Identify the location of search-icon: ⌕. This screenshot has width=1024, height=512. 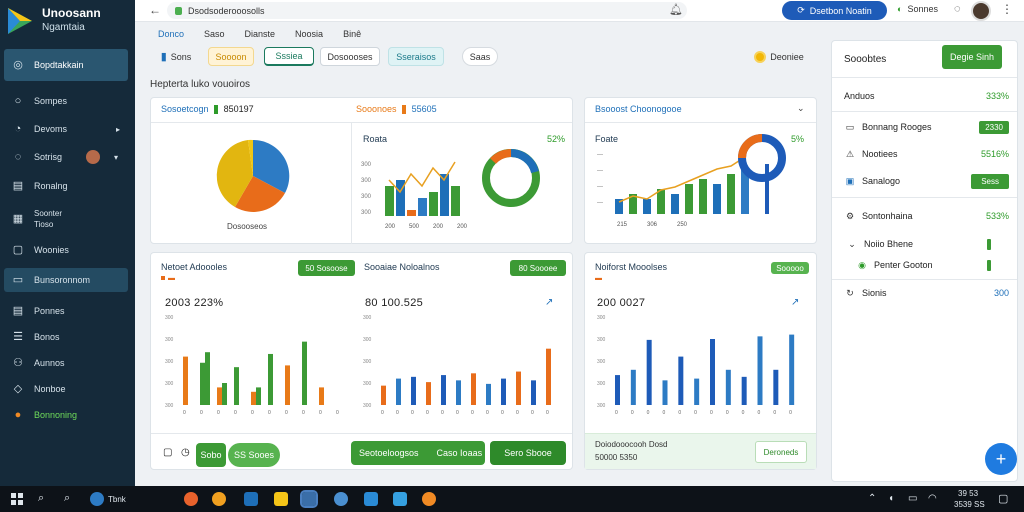
(41, 498).